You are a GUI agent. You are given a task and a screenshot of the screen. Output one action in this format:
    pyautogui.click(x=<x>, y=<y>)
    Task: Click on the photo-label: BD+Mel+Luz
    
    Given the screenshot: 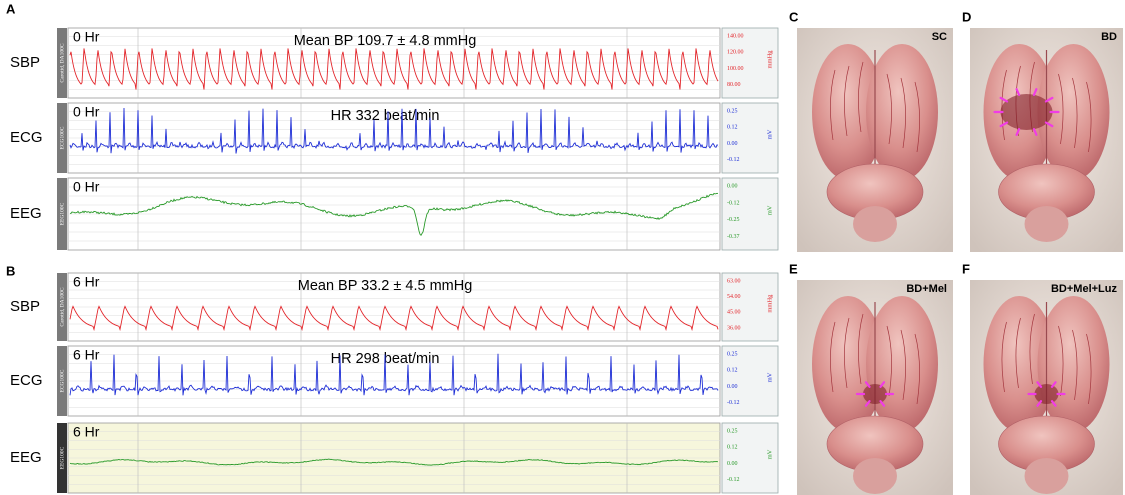 What is the action you would take?
    pyautogui.click(x=1084, y=289)
    